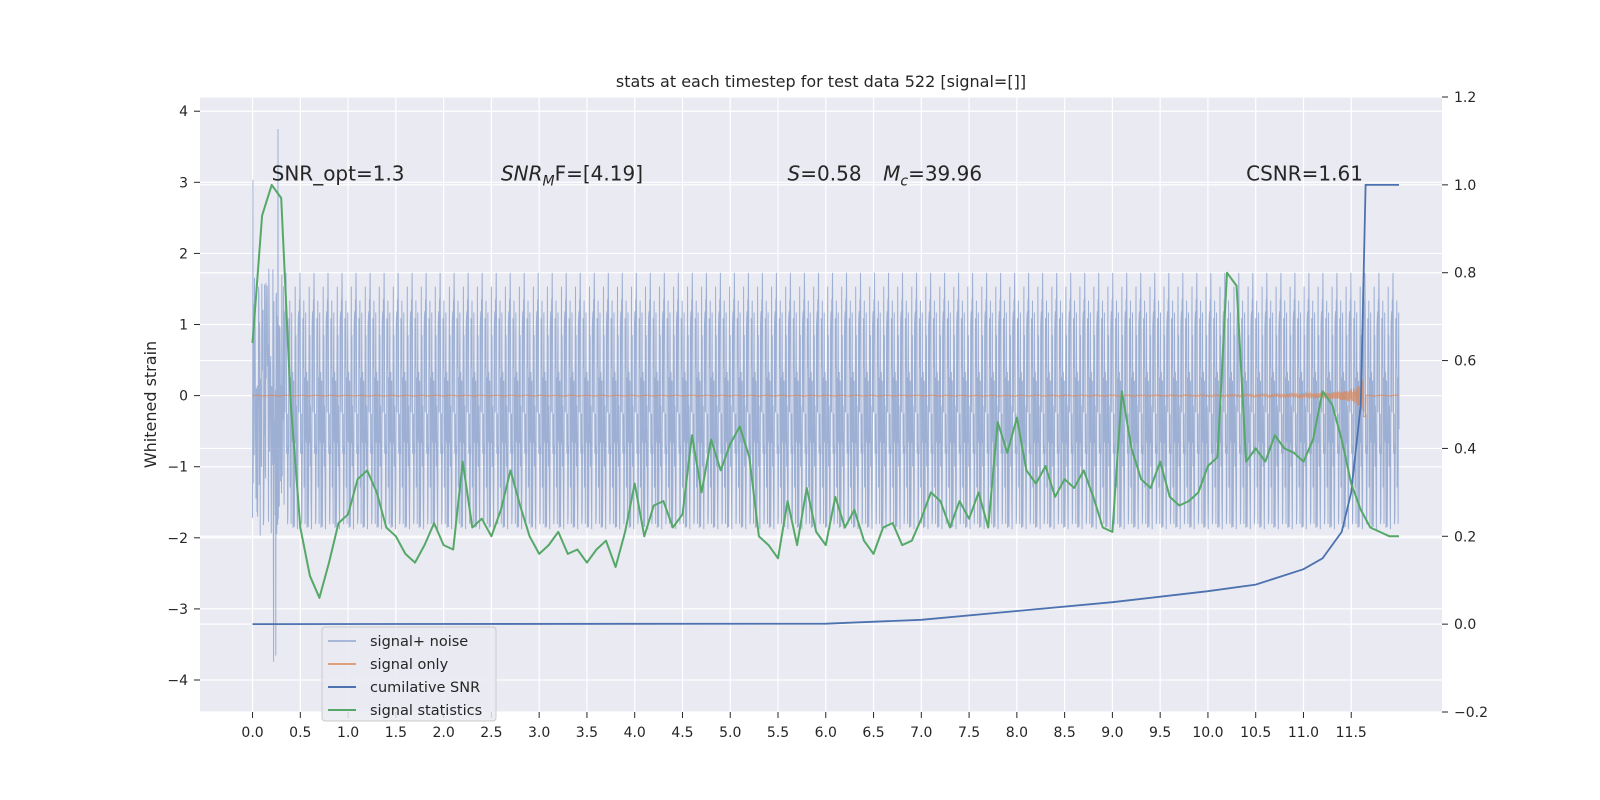  What do you see at coordinates (1304, 173) in the screenshot?
I see `annotation: CSNR=1.61` at bounding box center [1304, 173].